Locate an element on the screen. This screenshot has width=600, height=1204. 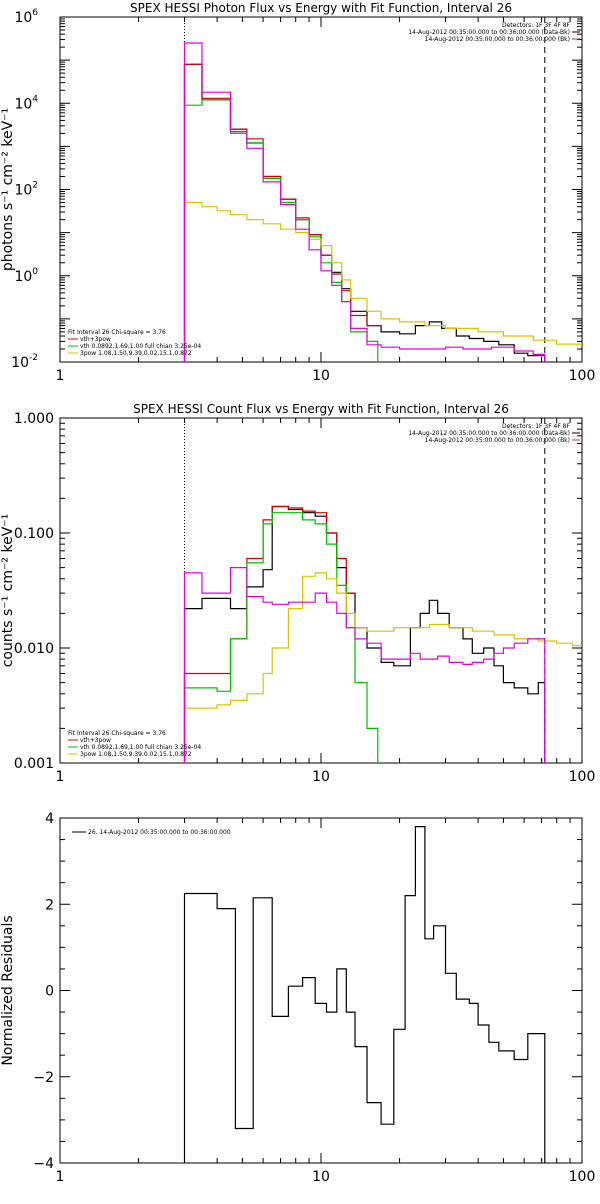
y-tick-label: 0.100 is located at coordinates (34, 534).